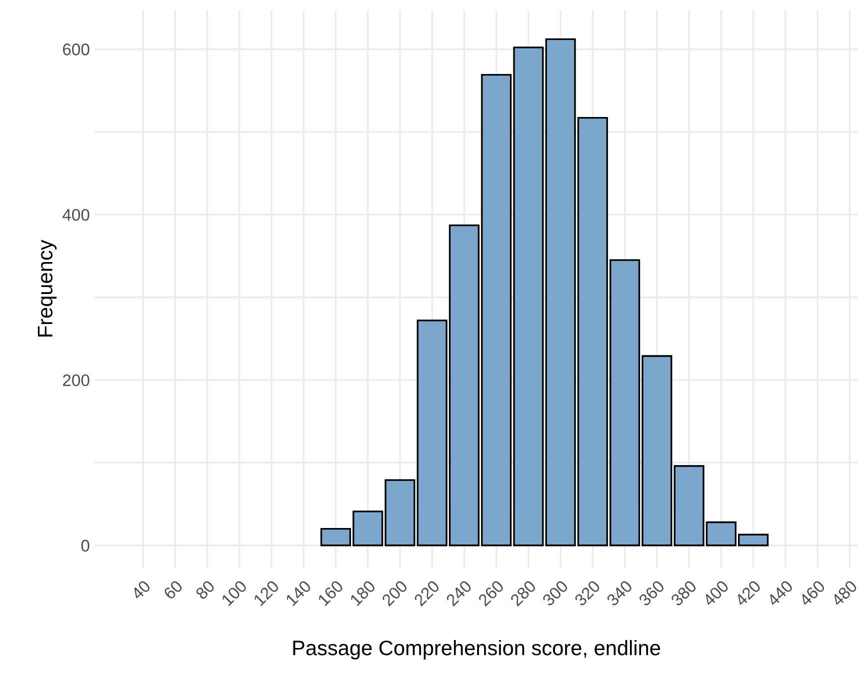 The height and width of the screenshot is (684, 862). Describe the element at coordinates (748, 593) in the screenshot. I see `x-tick-label: 420` at that location.